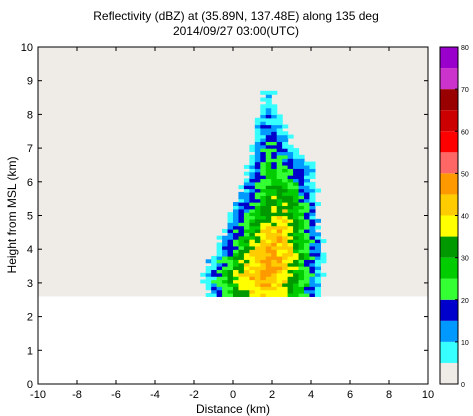  What do you see at coordinates (465, 132) in the screenshot?
I see `colorbar-tick-label: 60` at bounding box center [465, 132].